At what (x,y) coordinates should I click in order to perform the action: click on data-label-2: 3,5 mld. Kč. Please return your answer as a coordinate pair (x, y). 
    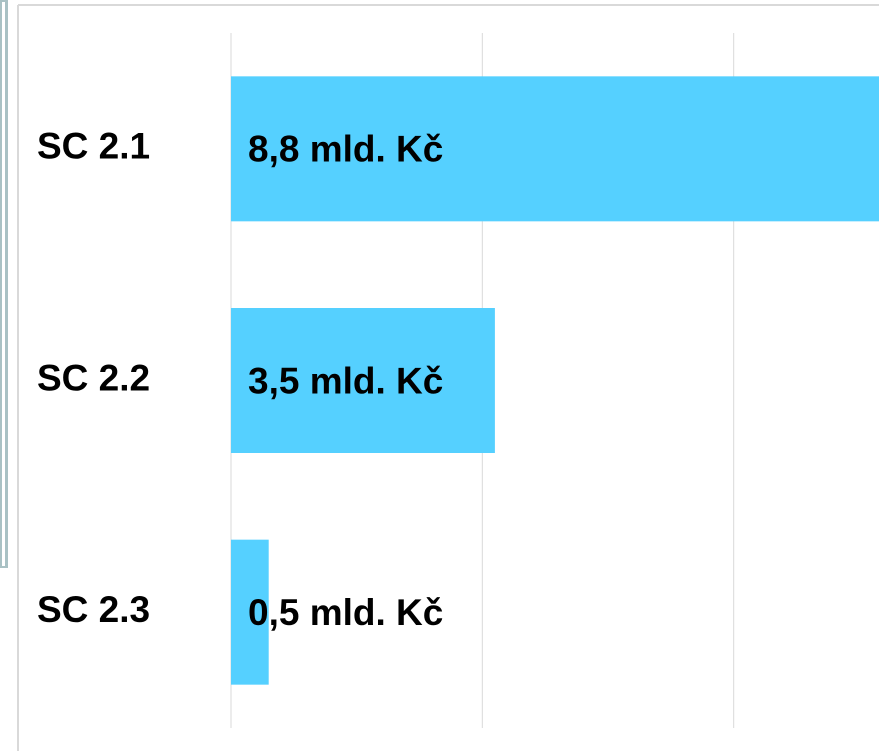
    Looking at the image, I should click on (345, 380).